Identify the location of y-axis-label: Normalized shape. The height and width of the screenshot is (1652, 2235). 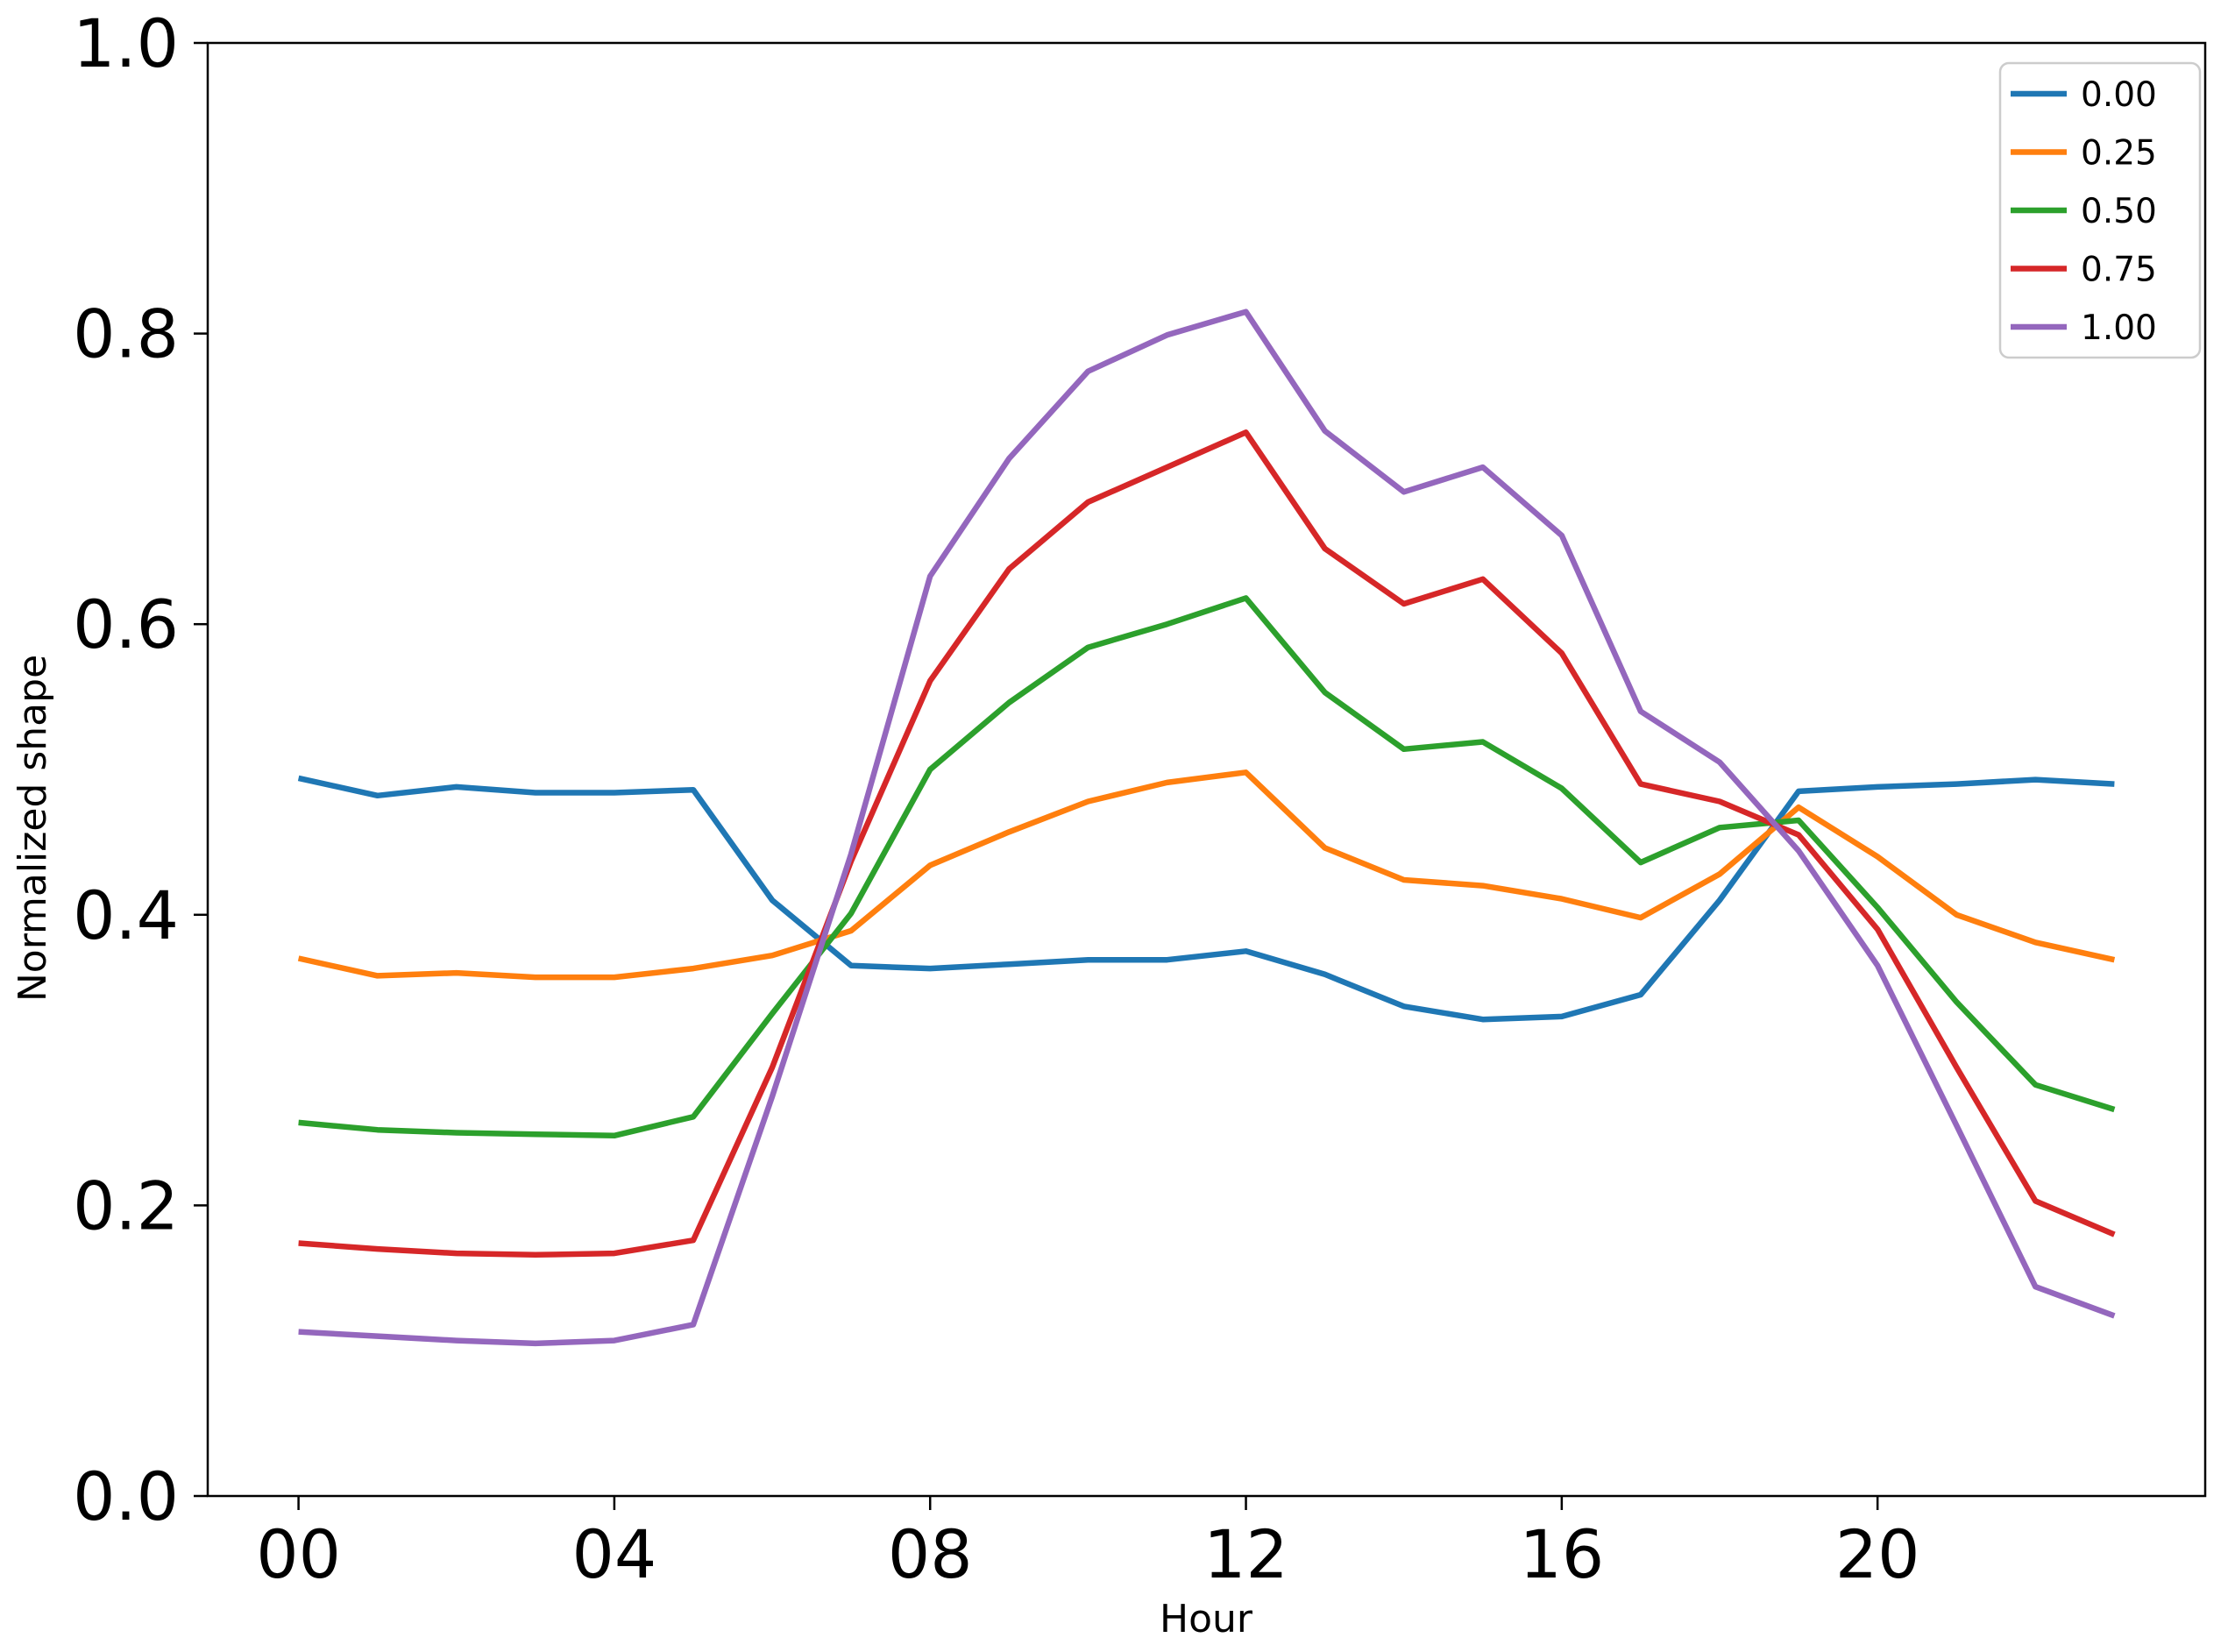
(33, 828).